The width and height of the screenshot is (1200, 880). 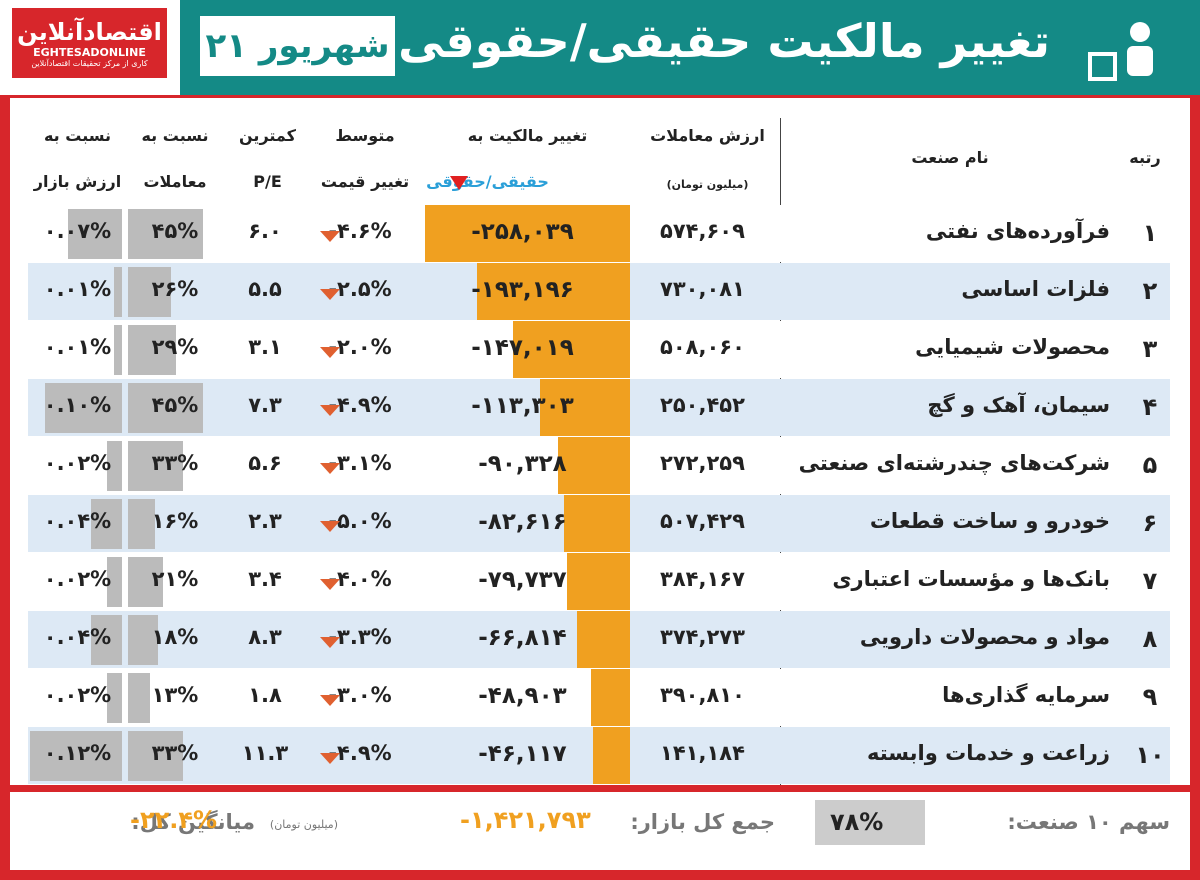 What do you see at coordinates (1012, 347) in the screenshot?
I see `industry: محصولات شیمیایی` at bounding box center [1012, 347].